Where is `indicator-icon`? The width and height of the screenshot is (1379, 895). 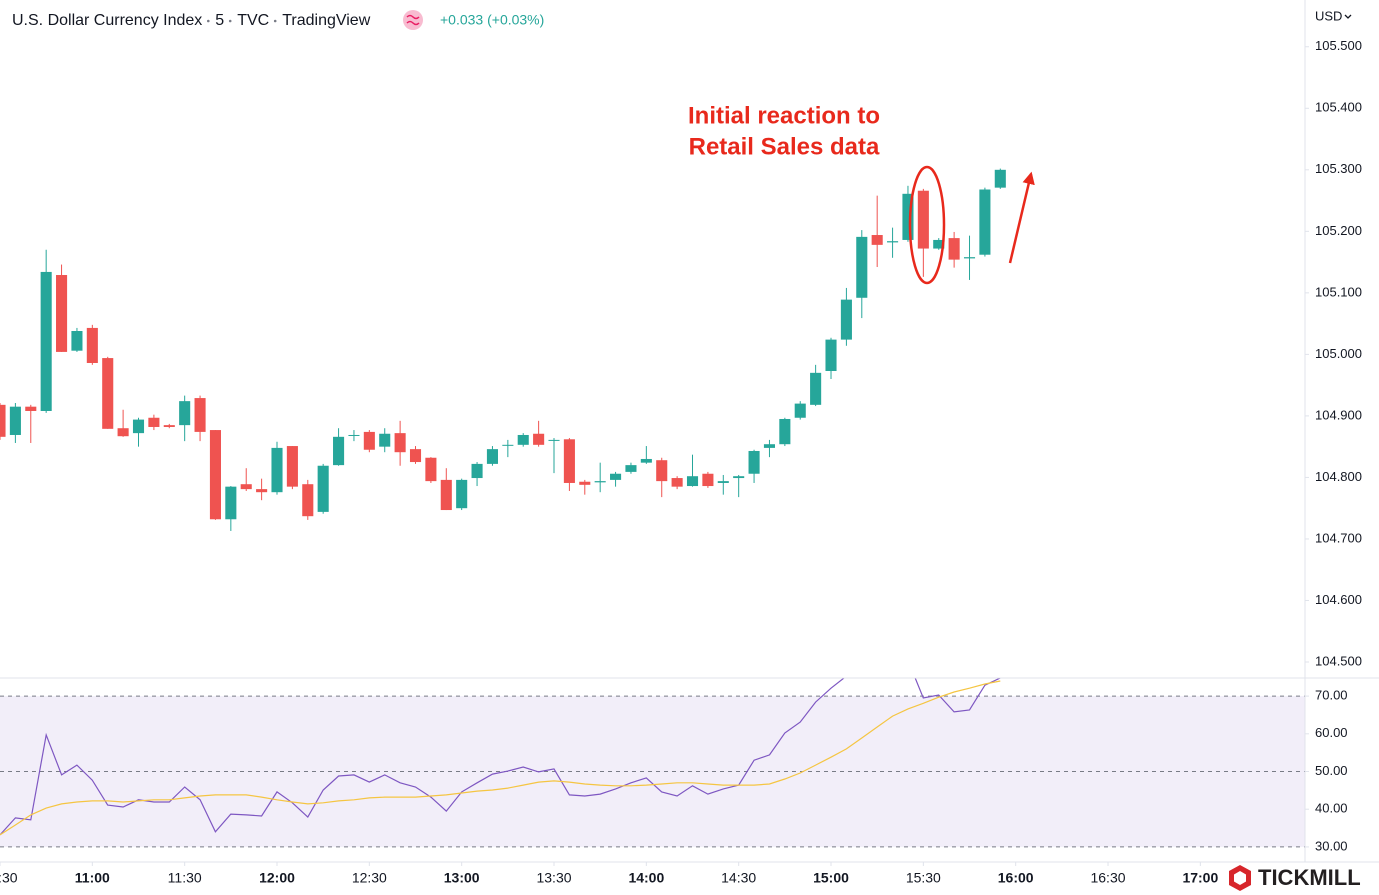
indicator-icon is located at coordinates (413, 20).